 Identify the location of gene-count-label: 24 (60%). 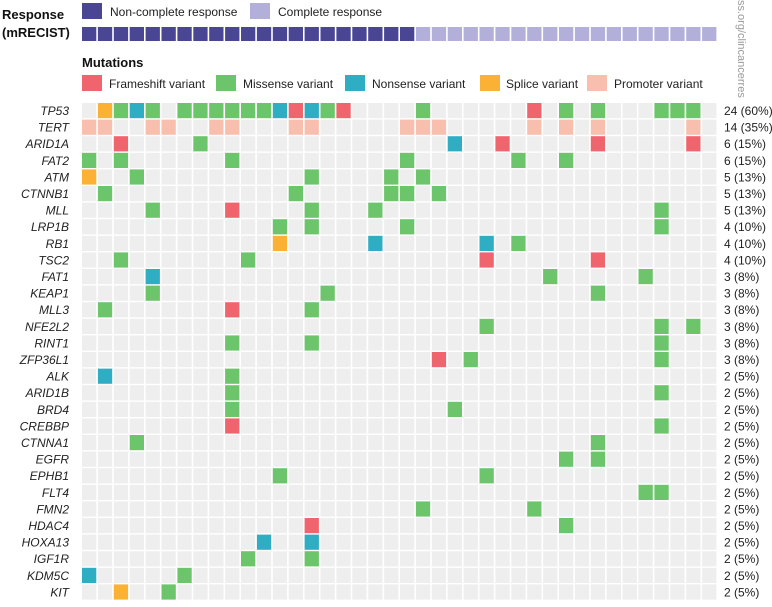
(748, 111).